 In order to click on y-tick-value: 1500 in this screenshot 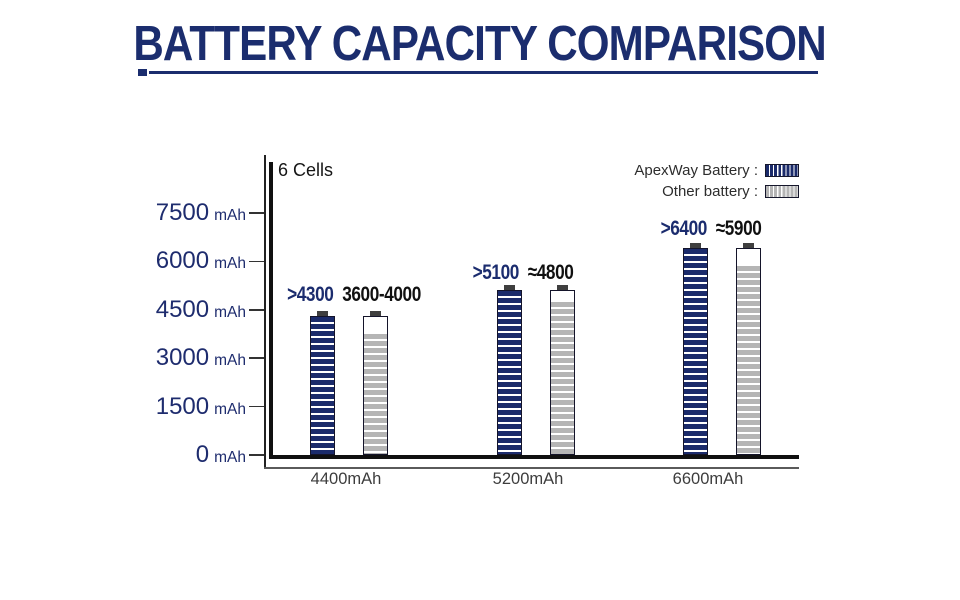, I will do `click(182, 406)`.